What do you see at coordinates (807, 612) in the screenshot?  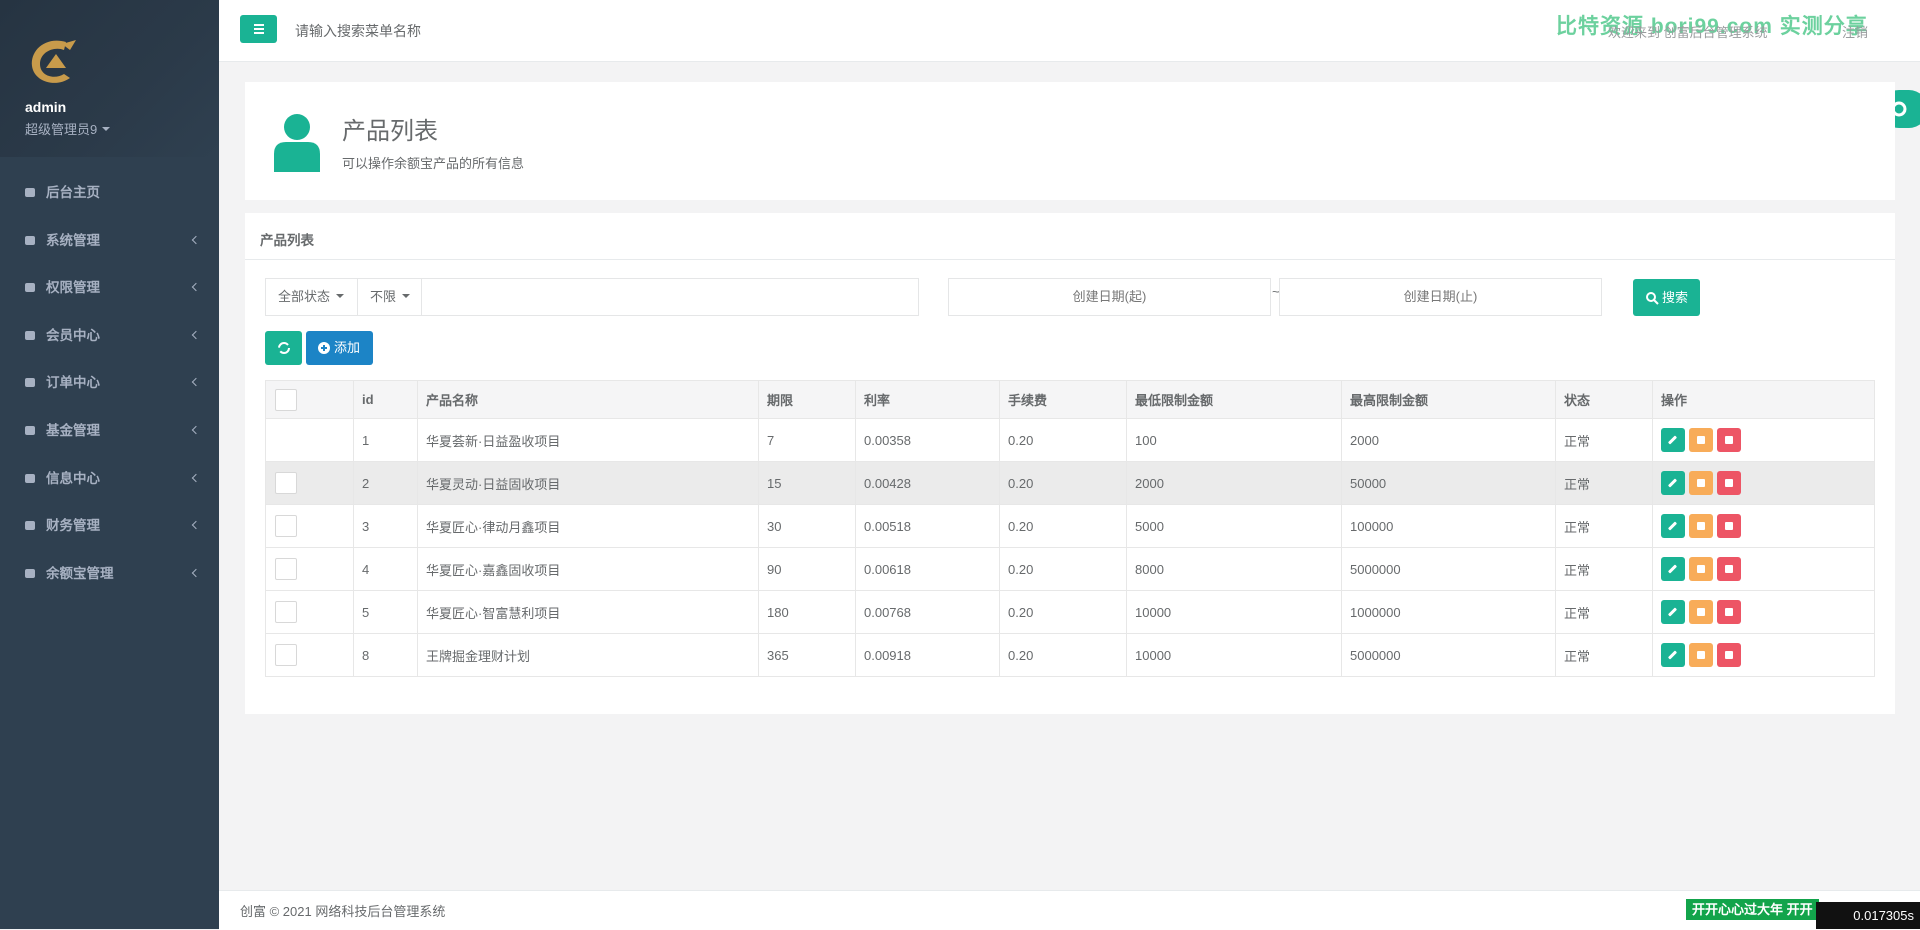 I see `table-cell: 180` at bounding box center [807, 612].